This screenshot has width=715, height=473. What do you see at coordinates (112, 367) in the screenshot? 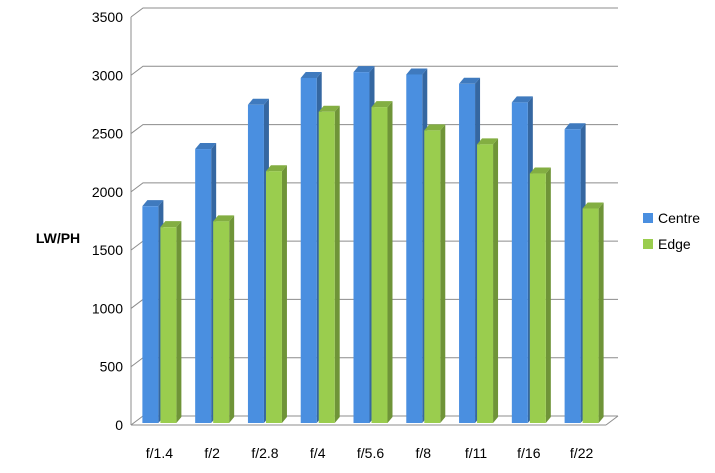
I see `y-tick-label: 500` at bounding box center [112, 367].